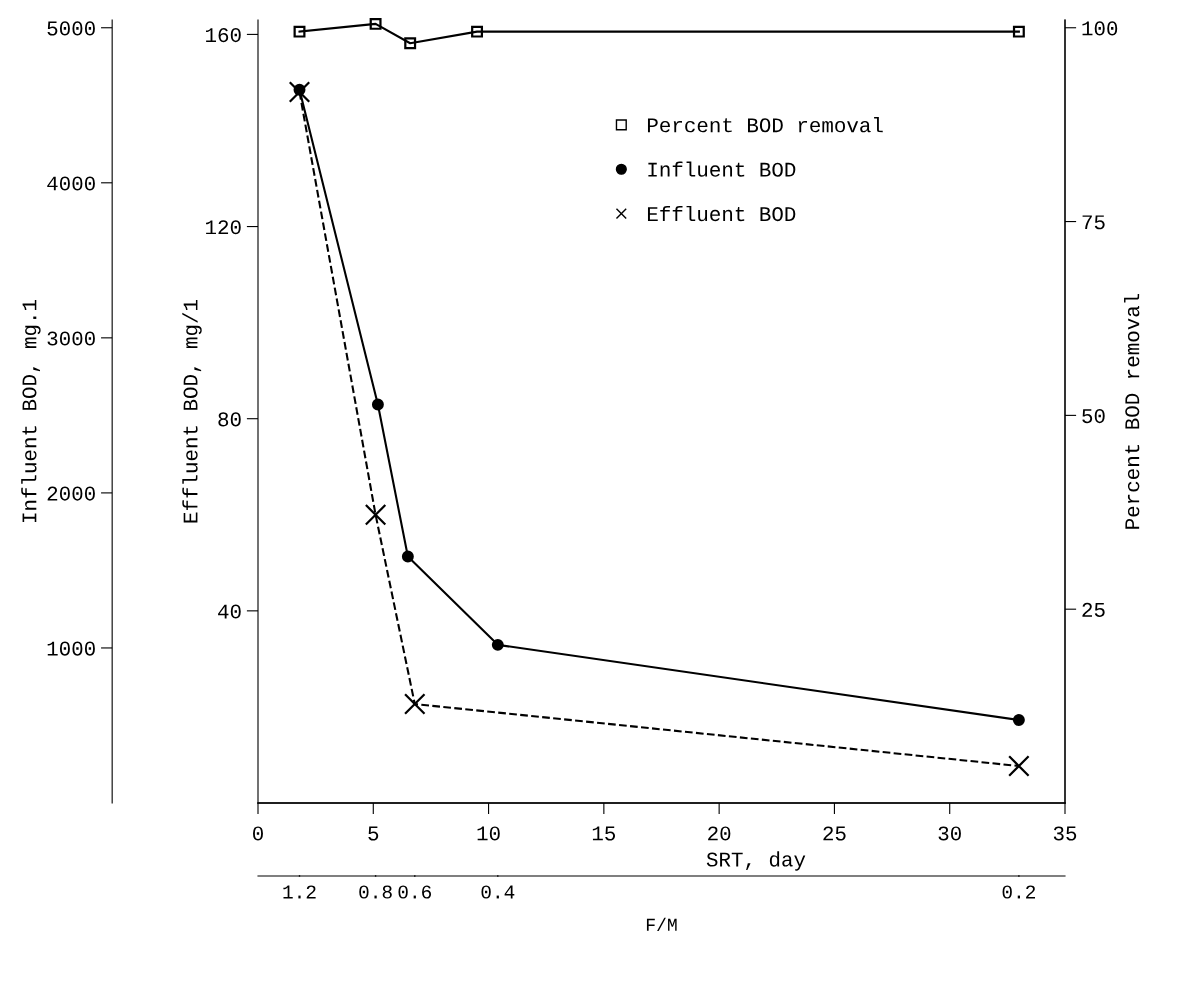 This screenshot has width=1181, height=988. I want to click on legend-label: Percent BOD removal, so click(765, 125).